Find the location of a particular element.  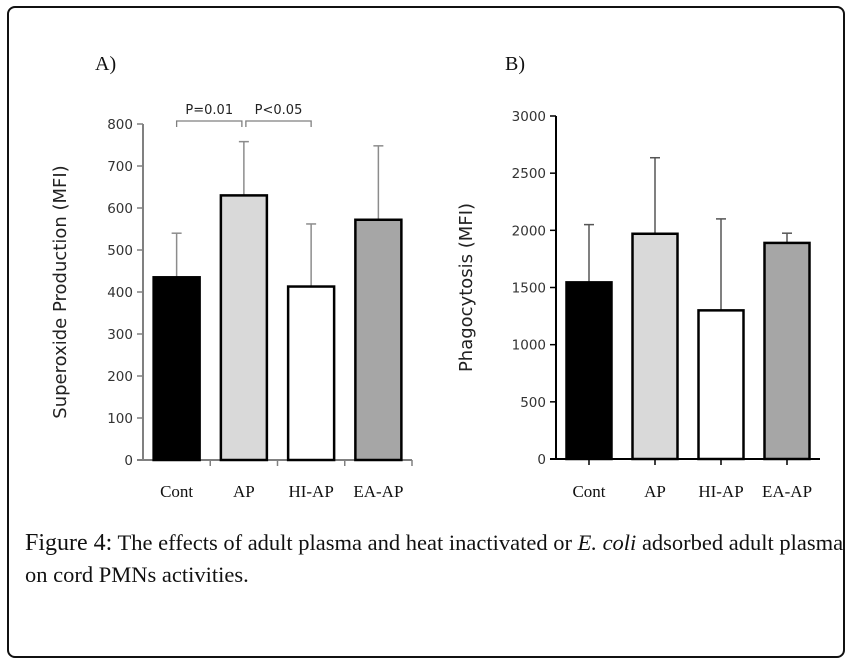

chart-a-y-tick-label: 500 is located at coordinates (120, 251).